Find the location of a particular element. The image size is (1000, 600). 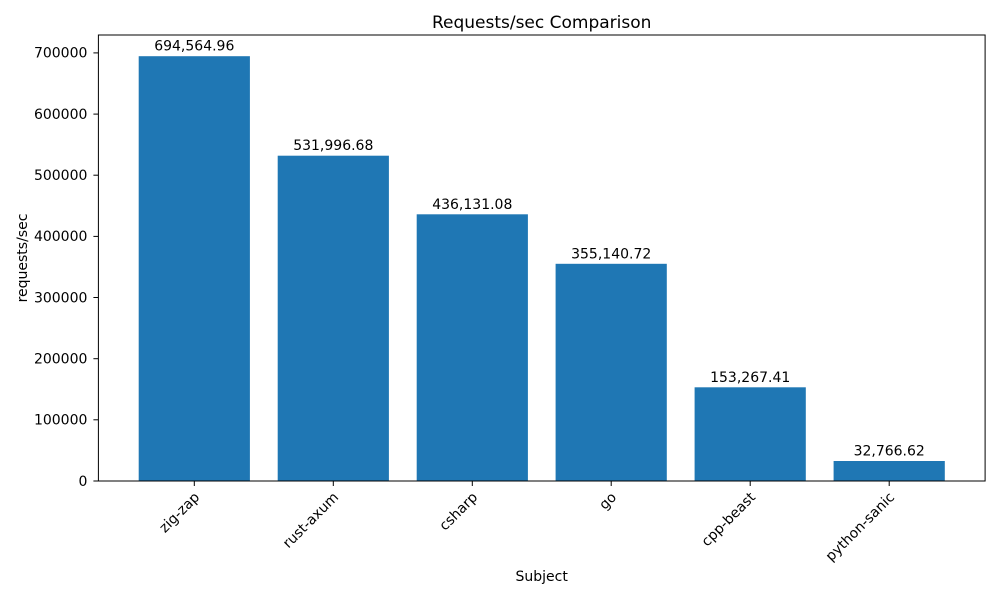

x-tick-label: cpp-beast is located at coordinates (729, 519).